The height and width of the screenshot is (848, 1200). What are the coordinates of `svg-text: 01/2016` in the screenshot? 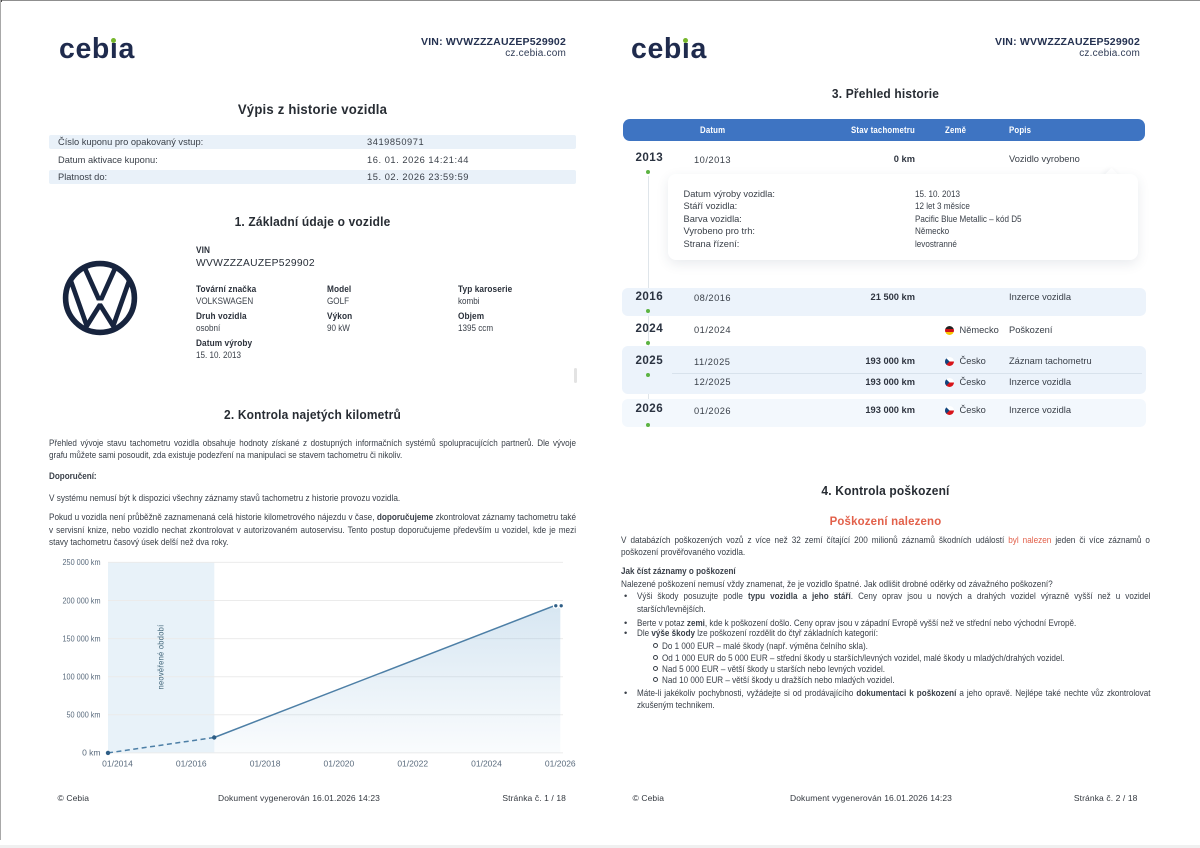 It's located at (191, 764).